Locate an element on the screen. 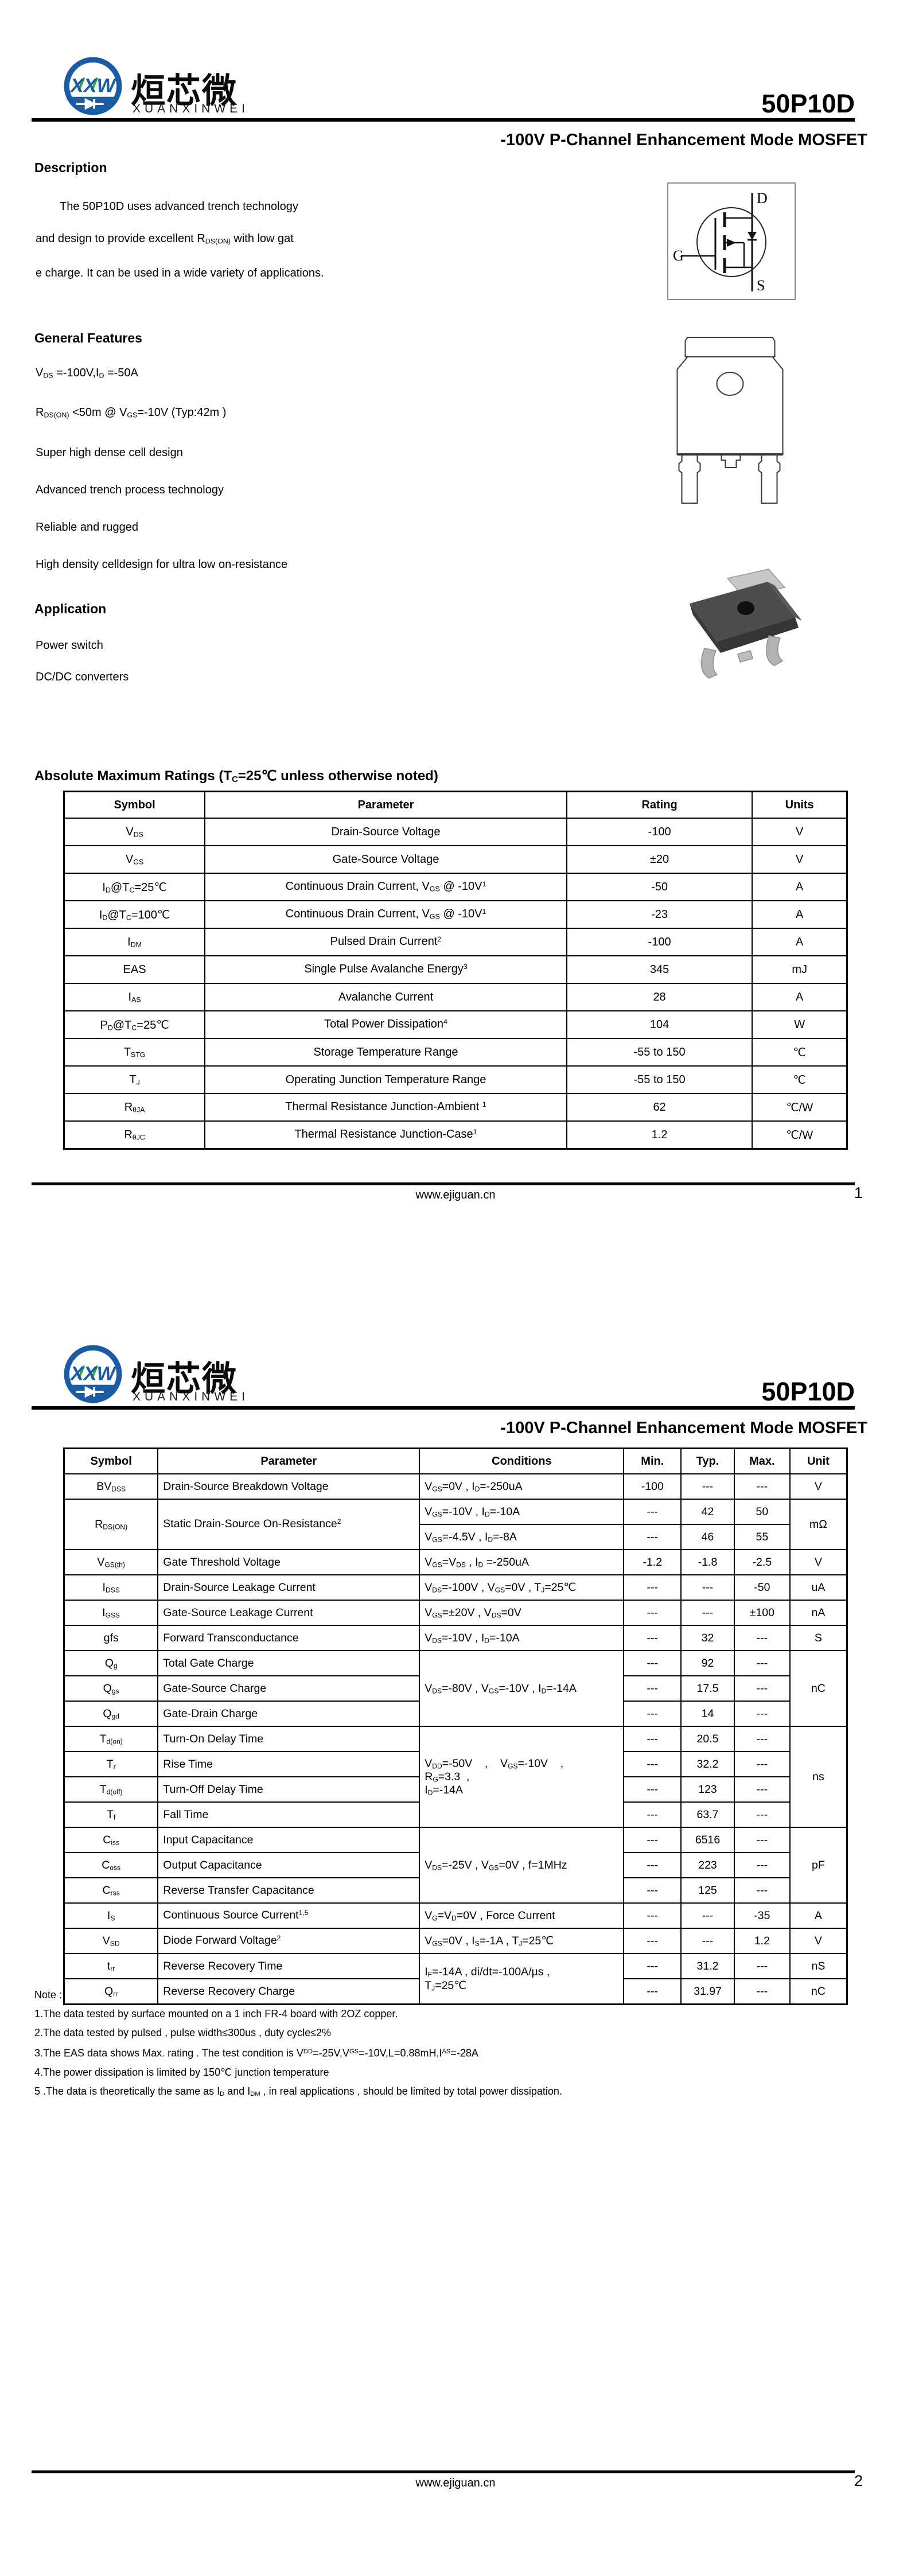  drain-label: D is located at coordinates (762, 198).